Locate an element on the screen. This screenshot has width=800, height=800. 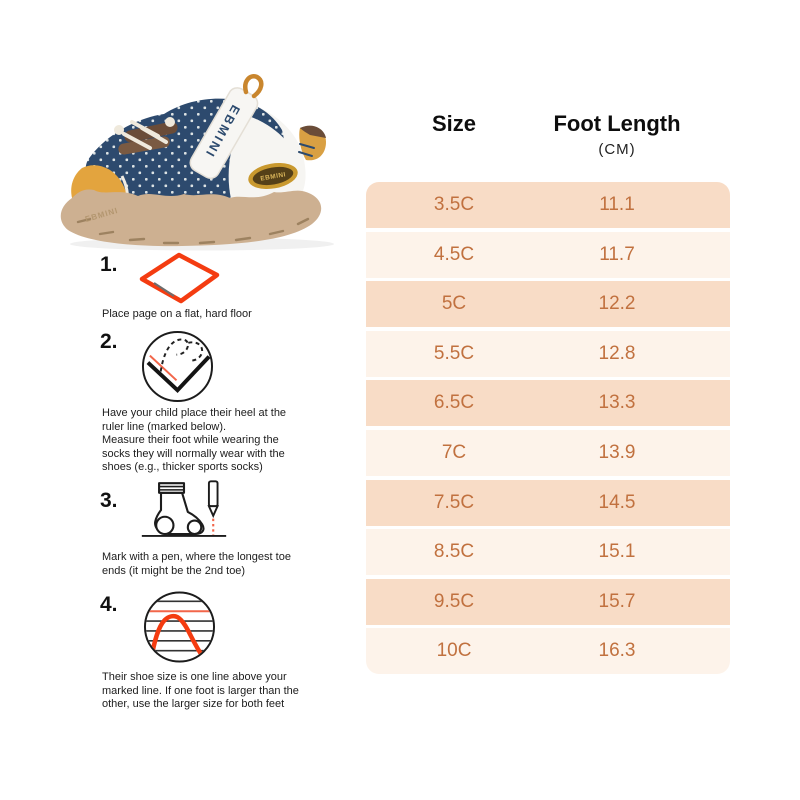
size-cell: 5C is located at coordinates (454, 304).